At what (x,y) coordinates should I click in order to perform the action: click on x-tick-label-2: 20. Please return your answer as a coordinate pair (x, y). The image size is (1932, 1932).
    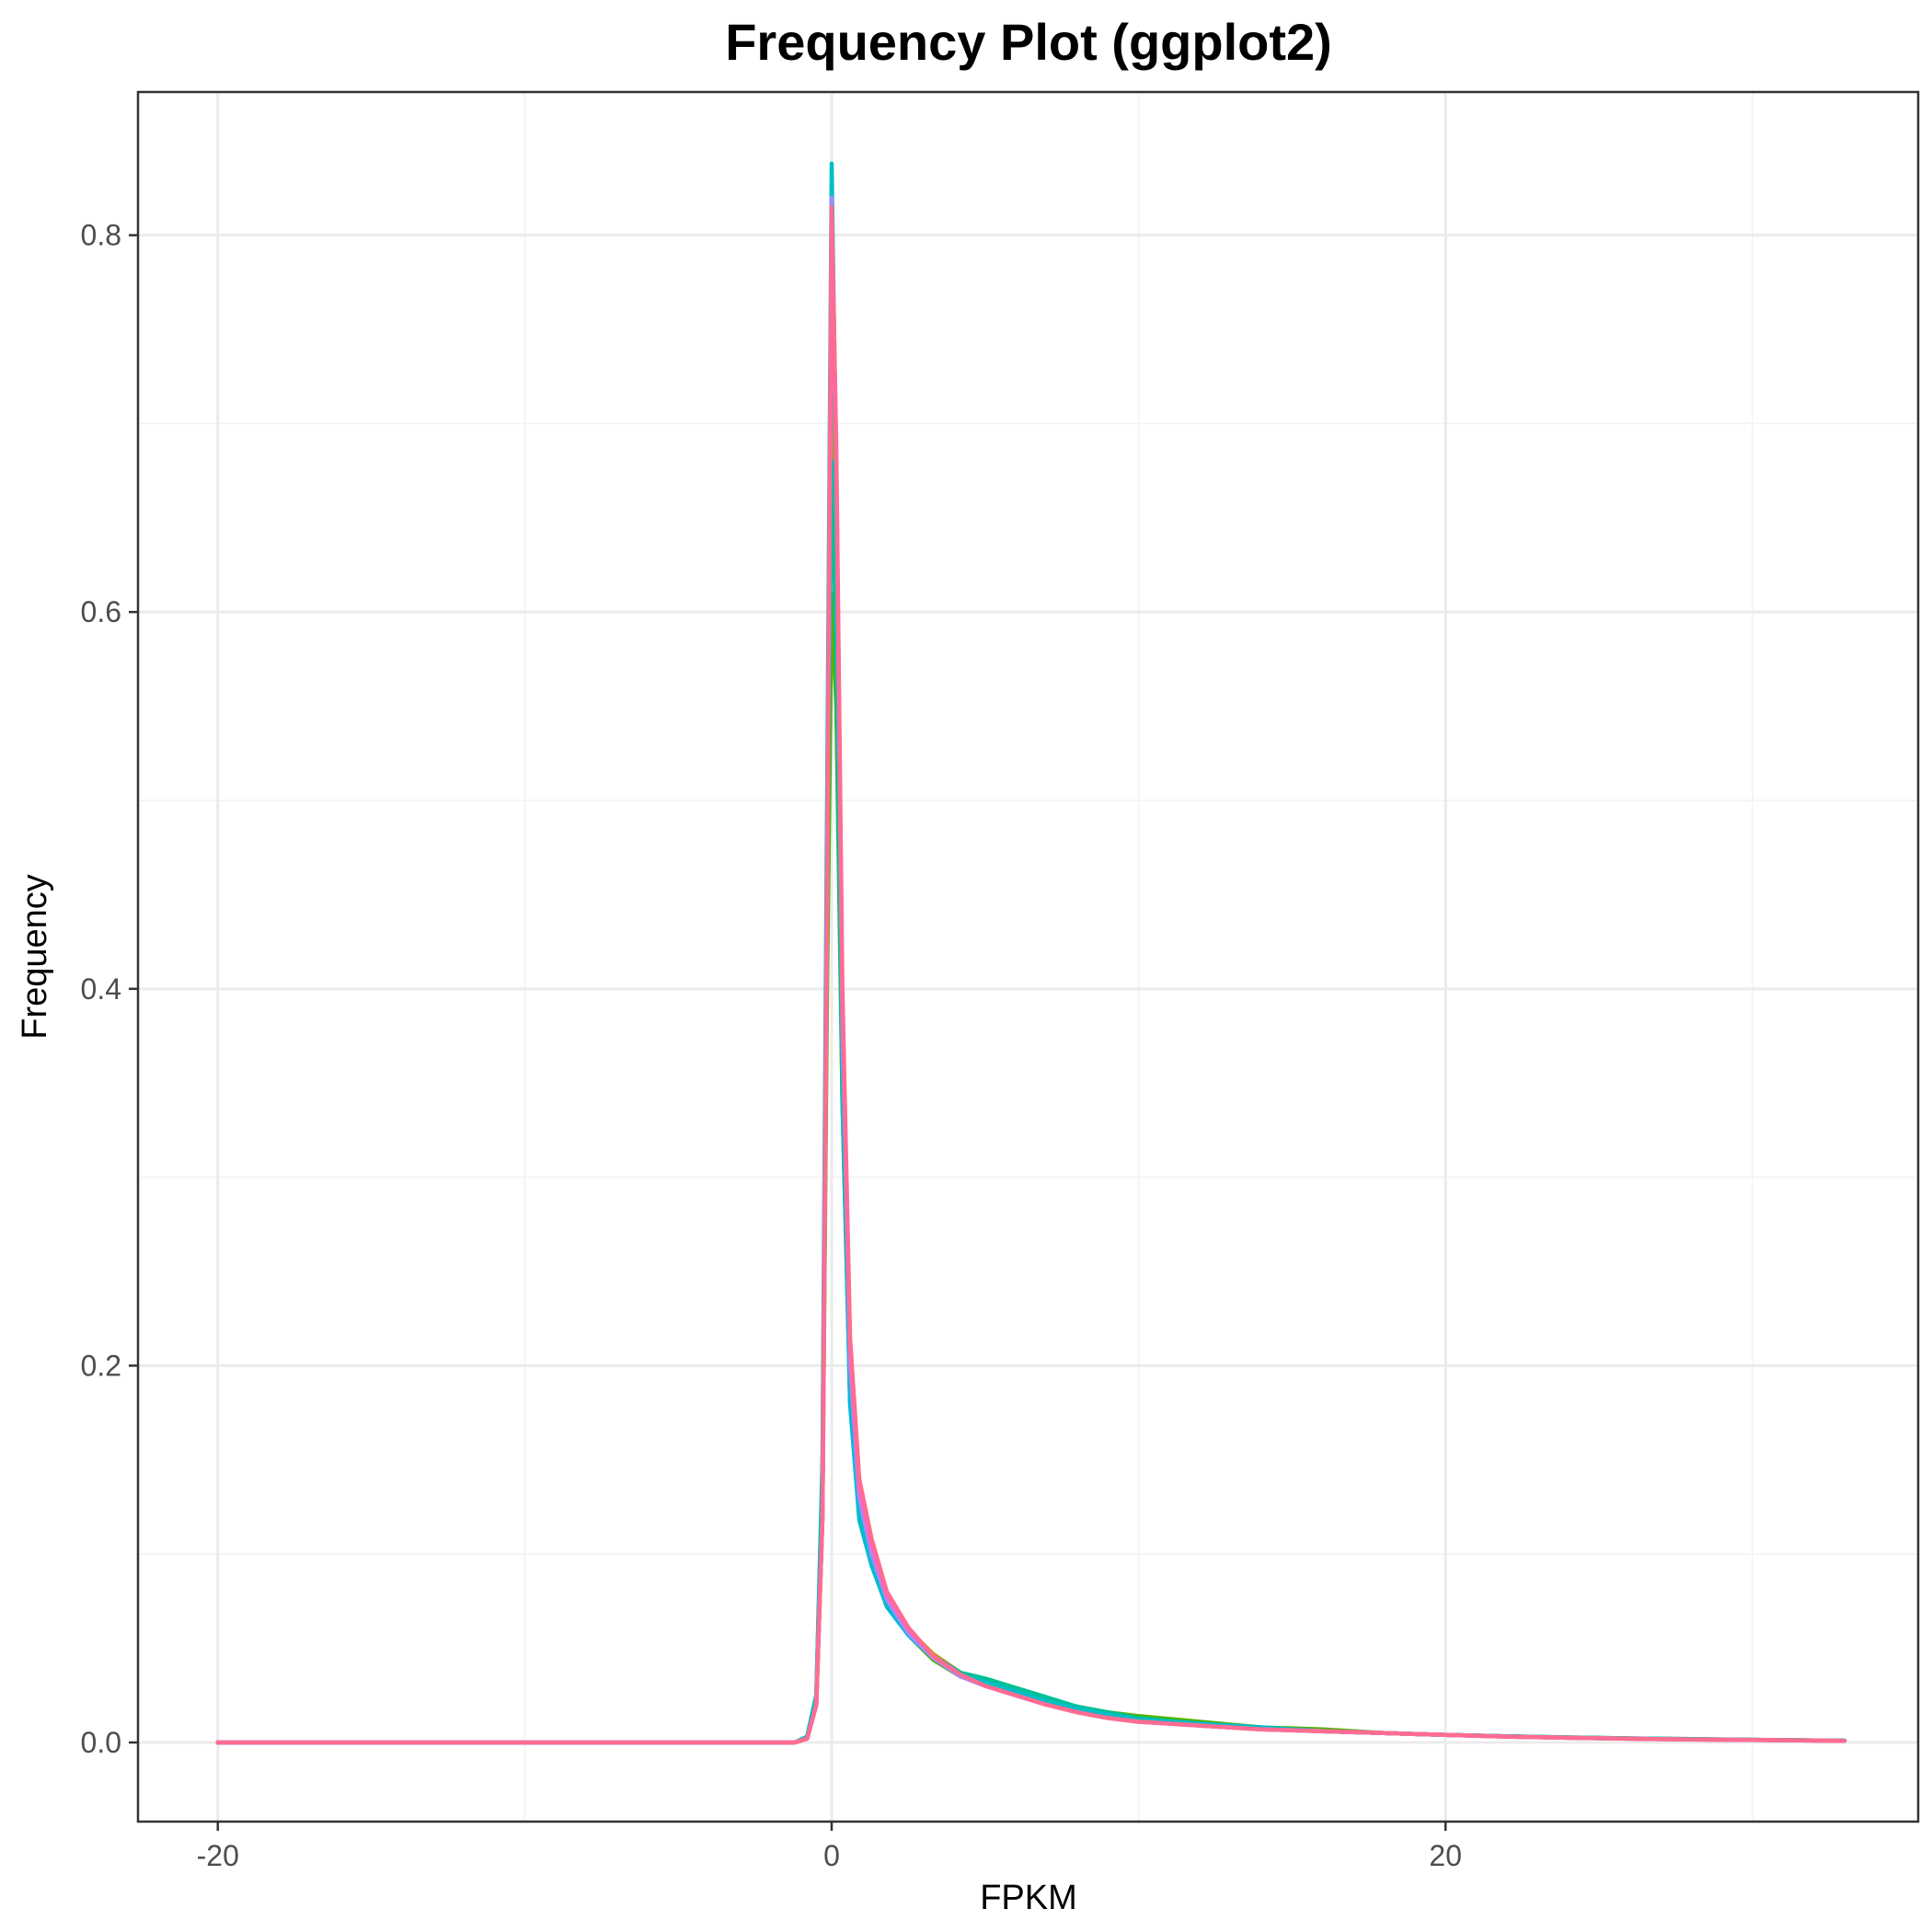
    Looking at the image, I should click on (1445, 1855).